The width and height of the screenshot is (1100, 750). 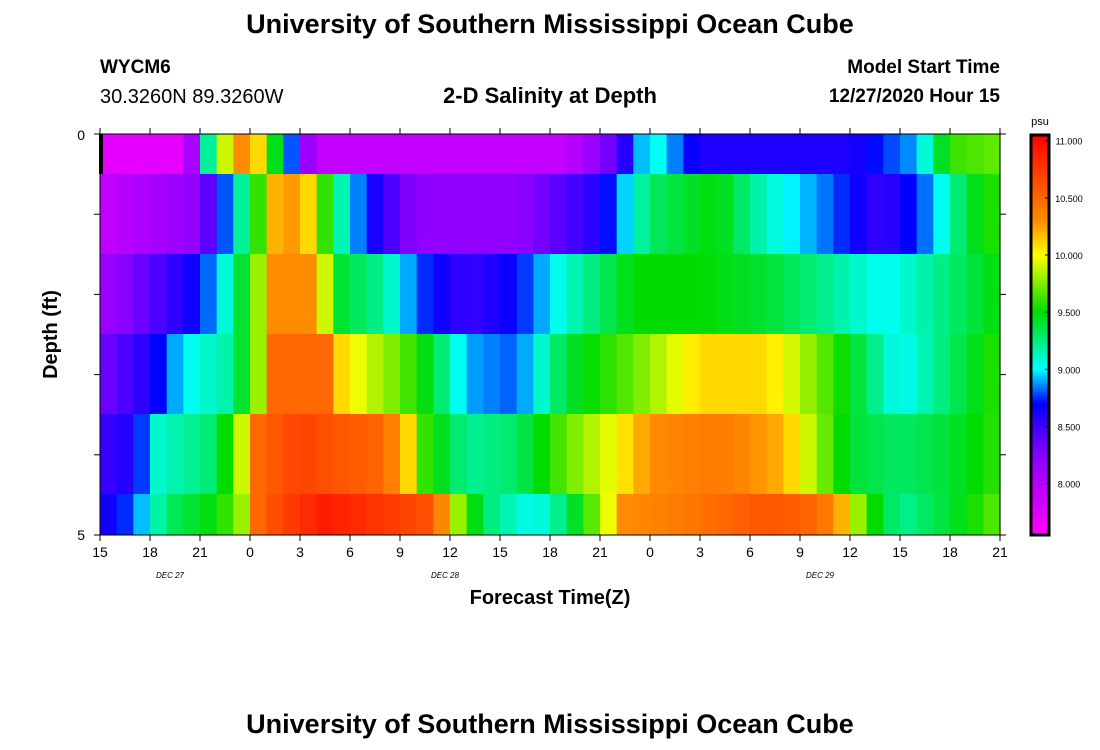 What do you see at coordinates (1069, 485) in the screenshot?
I see `colorbar-tick-label: 8.000` at bounding box center [1069, 485].